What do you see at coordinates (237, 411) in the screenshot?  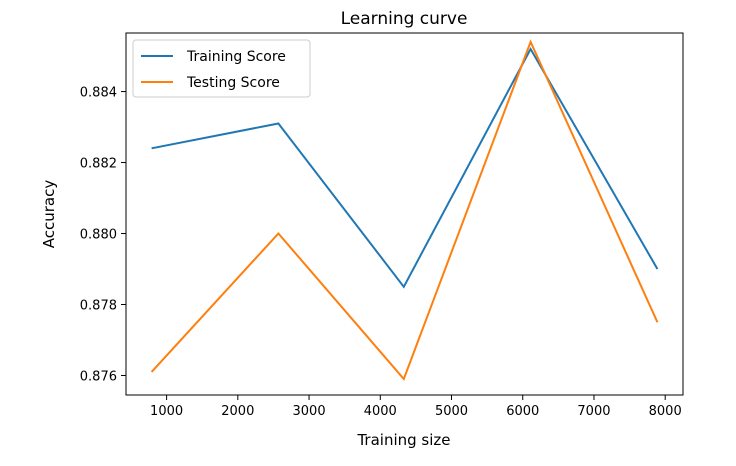 I see `x-tick-label: 2000` at bounding box center [237, 411].